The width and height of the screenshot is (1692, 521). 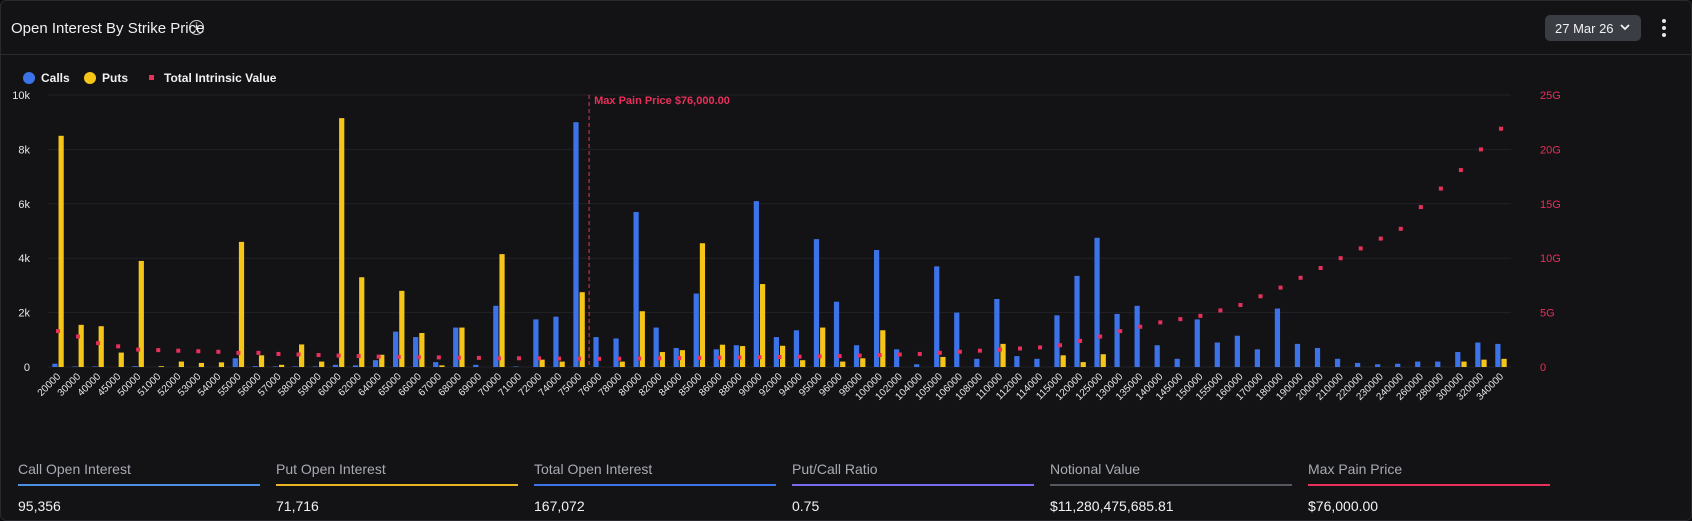 I want to click on stat-label: Put/Call Ratio, so click(x=835, y=469).